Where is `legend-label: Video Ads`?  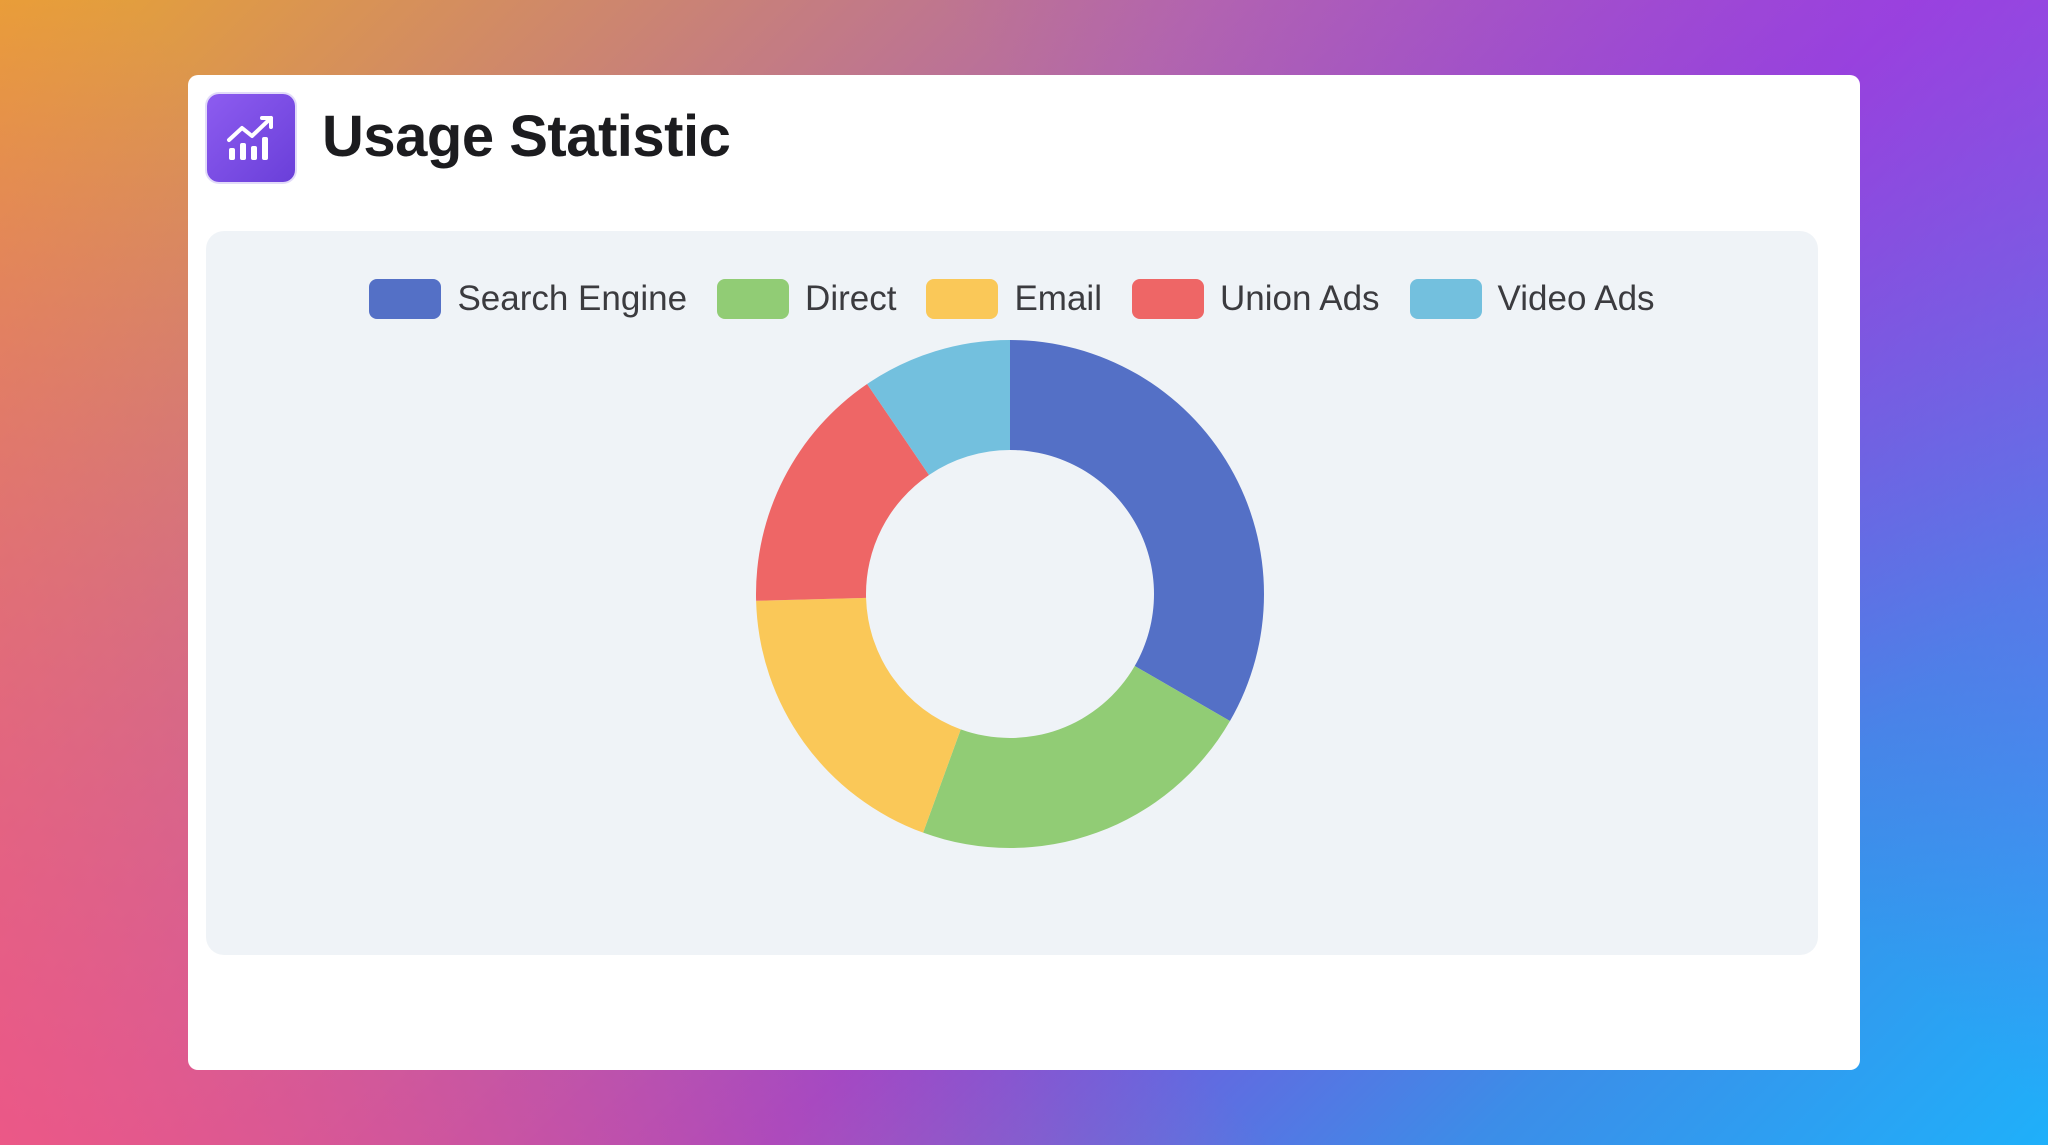
legend-label: Video Ads is located at coordinates (1576, 298).